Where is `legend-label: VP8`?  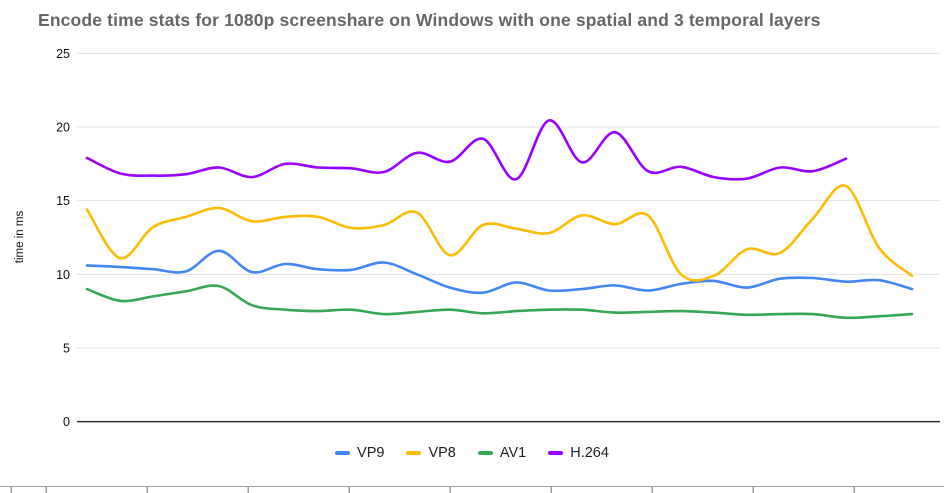 legend-label: VP8 is located at coordinates (442, 453).